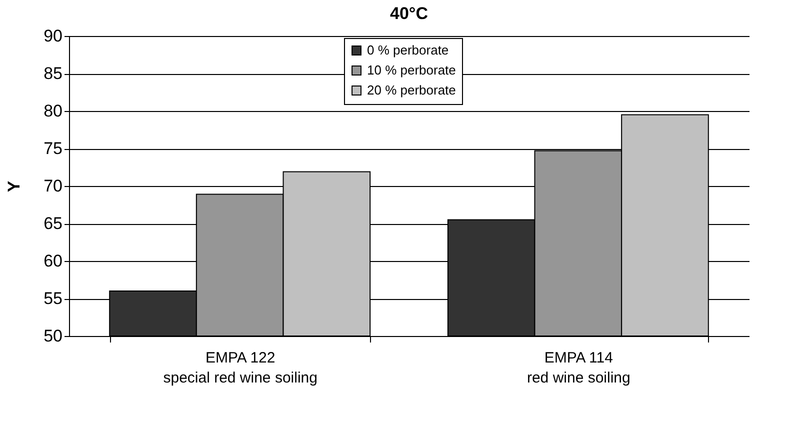  Describe the element at coordinates (53, 36) in the screenshot. I see `y-tick-label: 90` at that location.